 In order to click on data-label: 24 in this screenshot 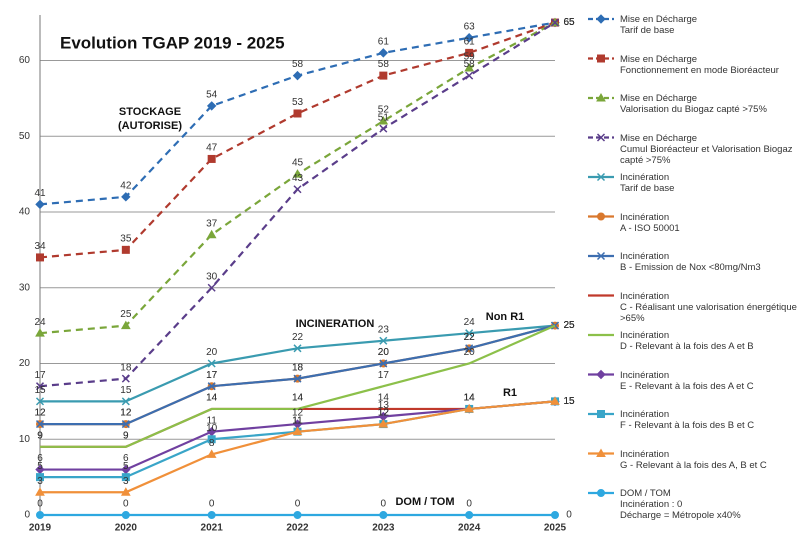, I will do `click(470, 322)`.